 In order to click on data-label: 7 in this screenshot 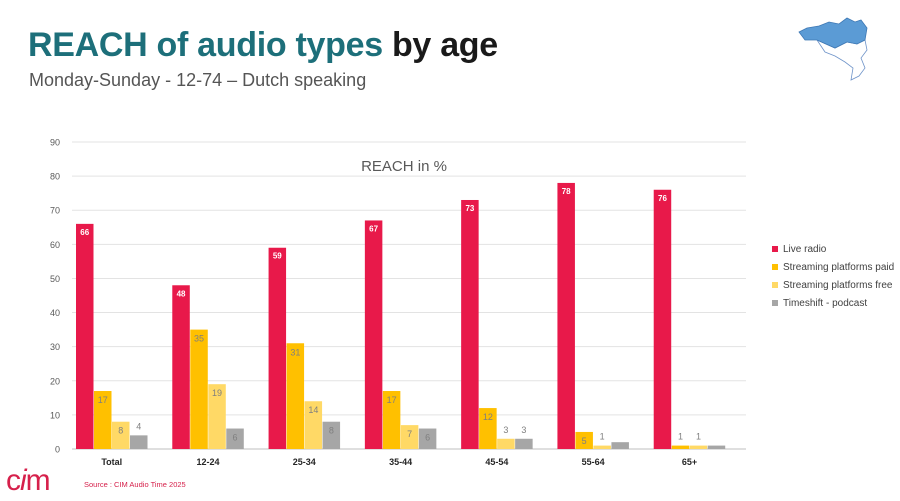, I will do `click(409, 434)`.